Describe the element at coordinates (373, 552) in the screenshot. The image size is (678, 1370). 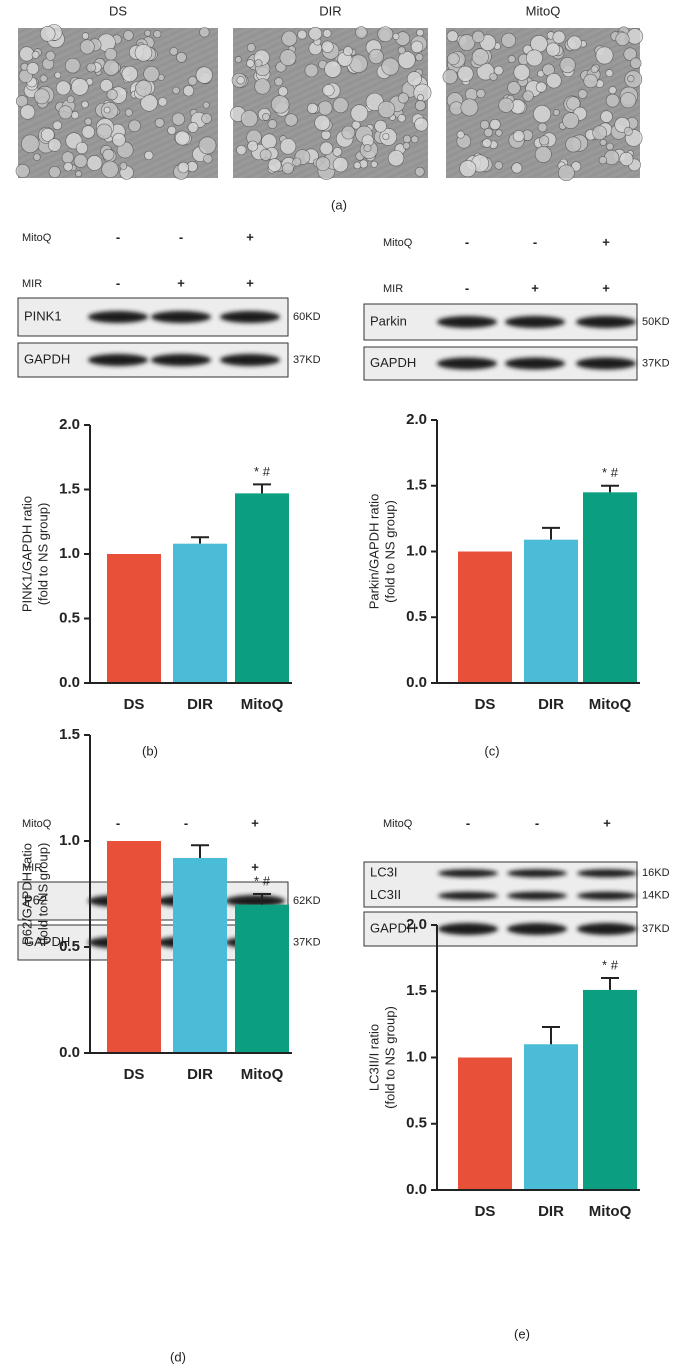
I see `y-axis-label: Parkin/GAPDH ratio` at that location.